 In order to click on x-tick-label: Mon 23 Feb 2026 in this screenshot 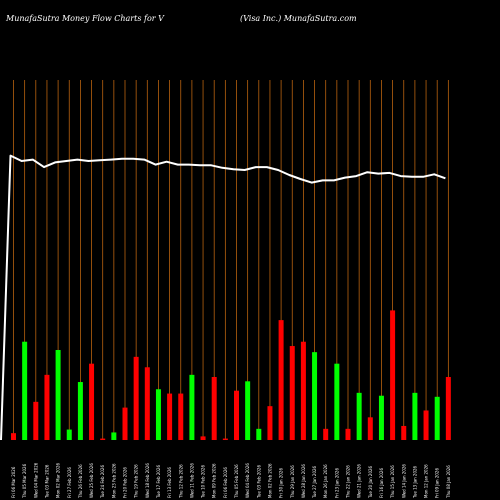, I will do `click(113, 480)`.